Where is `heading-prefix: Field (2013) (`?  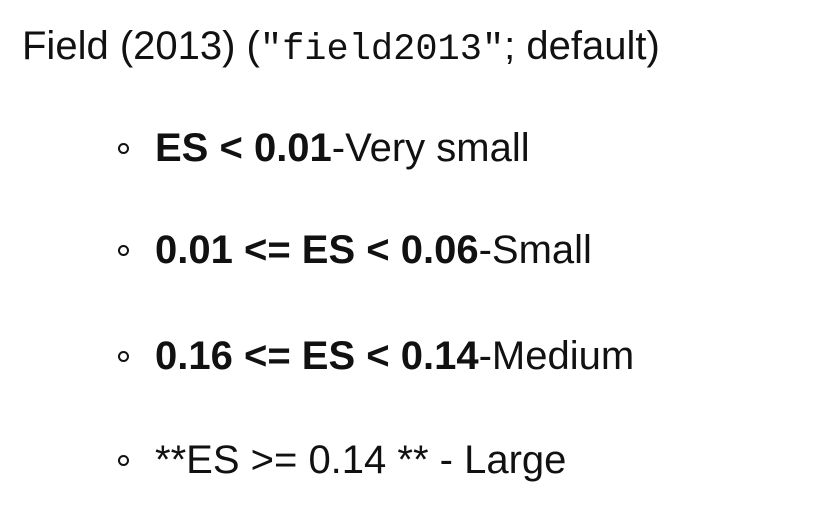
heading-prefix: Field (2013) ( is located at coordinates (141, 46).